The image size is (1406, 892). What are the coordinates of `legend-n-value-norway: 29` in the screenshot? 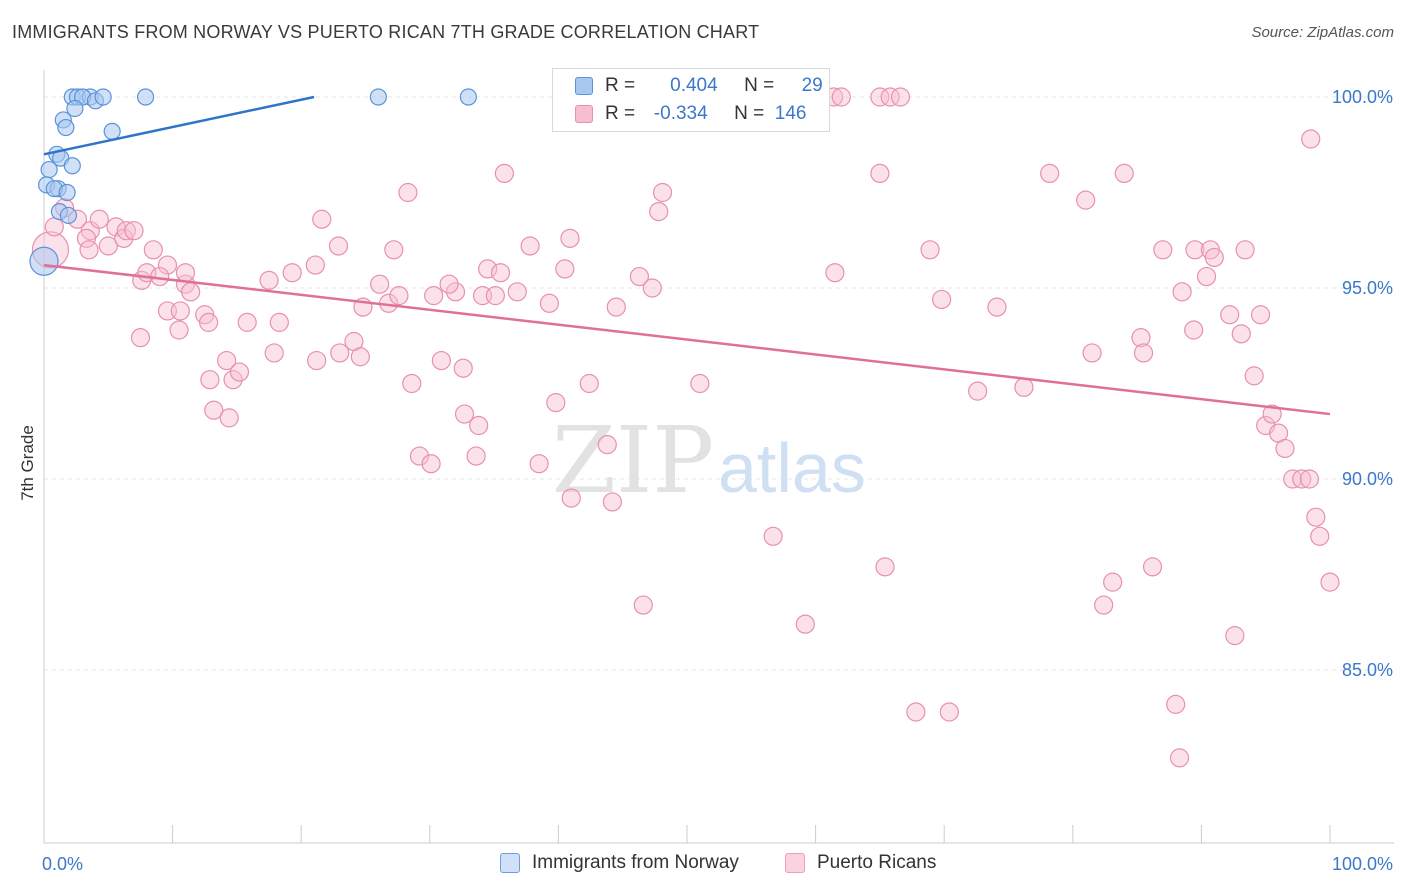 It's located at (812, 85).